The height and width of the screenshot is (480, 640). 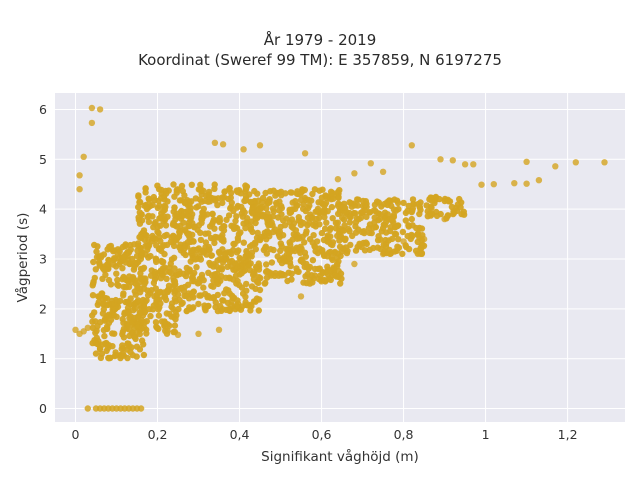 What do you see at coordinates (43, 259) in the screenshot?
I see `y-axis-ticks: 0 1 2 3 4 5 6` at bounding box center [43, 259].